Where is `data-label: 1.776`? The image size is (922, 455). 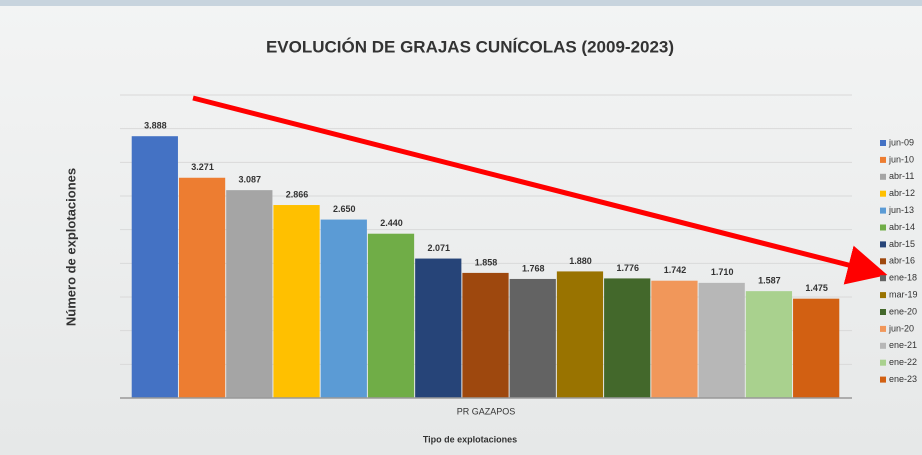 data-label: 1.776 is located at coordinates (627, 268).